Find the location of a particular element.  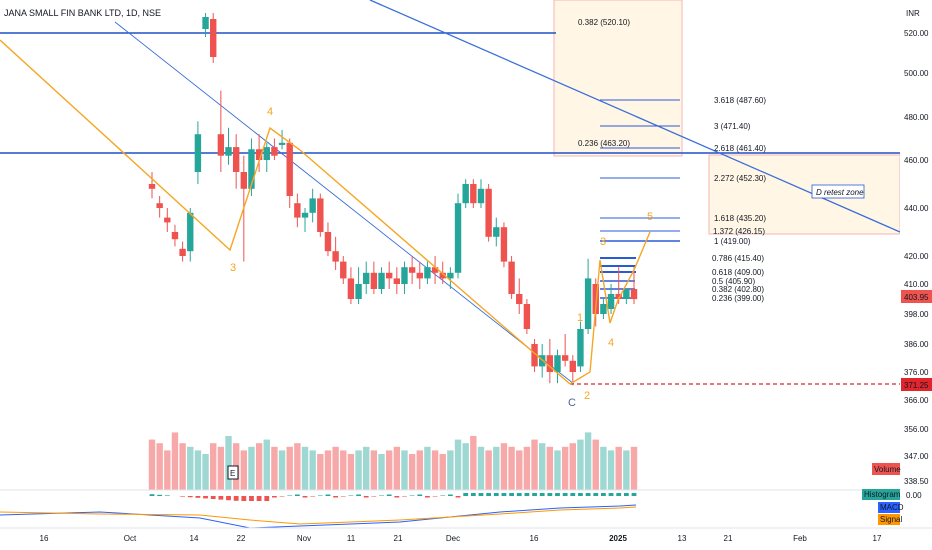

macd-legend: MACD is located at coordinates (892, 507).